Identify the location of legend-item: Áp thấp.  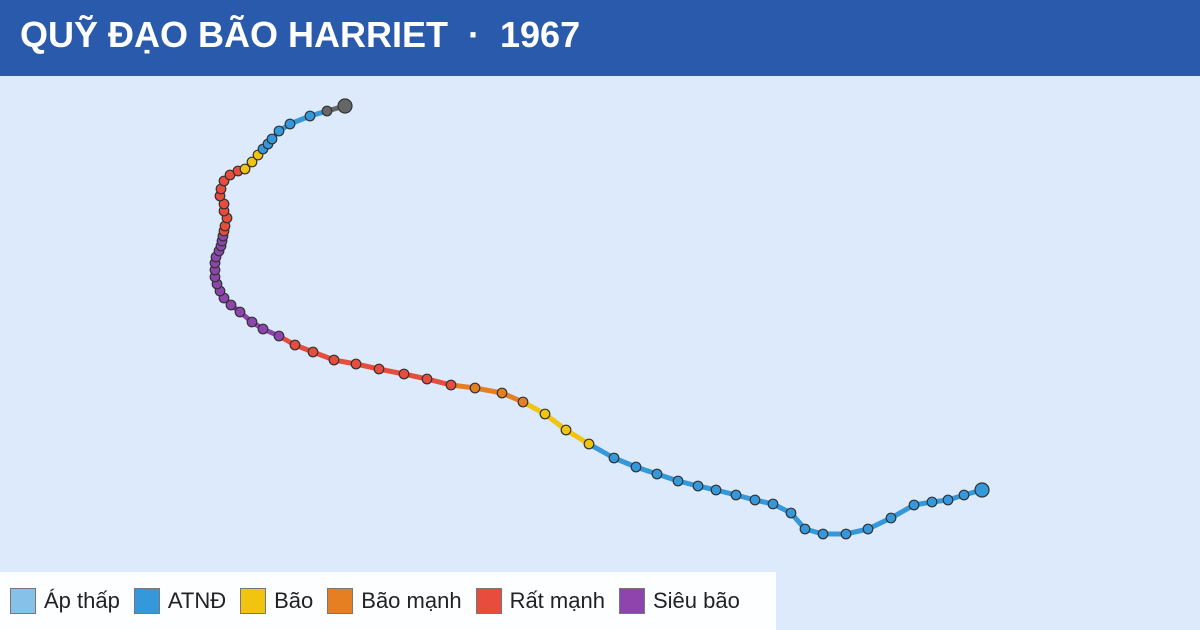
(65, 601).